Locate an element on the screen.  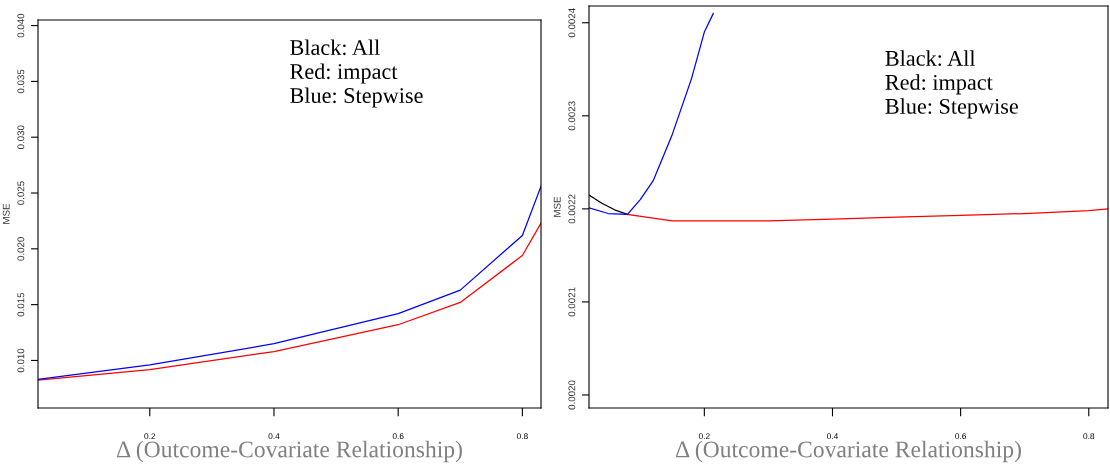
y-tick-label: 0.040 is located at coordinates (21, 25).